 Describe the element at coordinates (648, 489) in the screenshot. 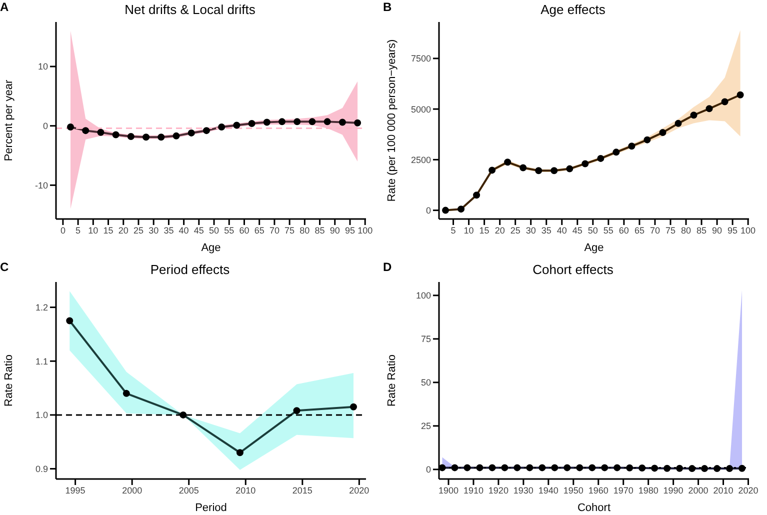

I see `x-tick-label: 1980` at that location.